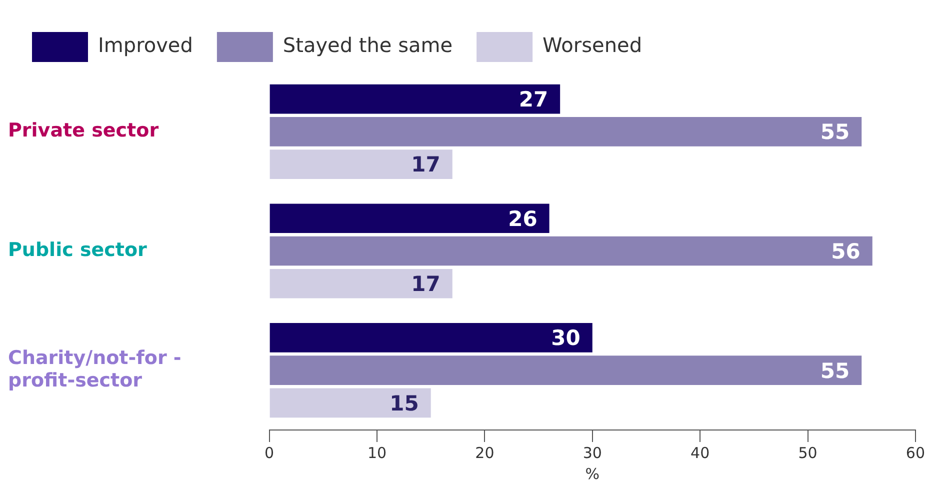  What do you see at coordinates (84, 131) in the screenshot?
I see `y-tick-label: Private sector` at bounding box center [84, 131].